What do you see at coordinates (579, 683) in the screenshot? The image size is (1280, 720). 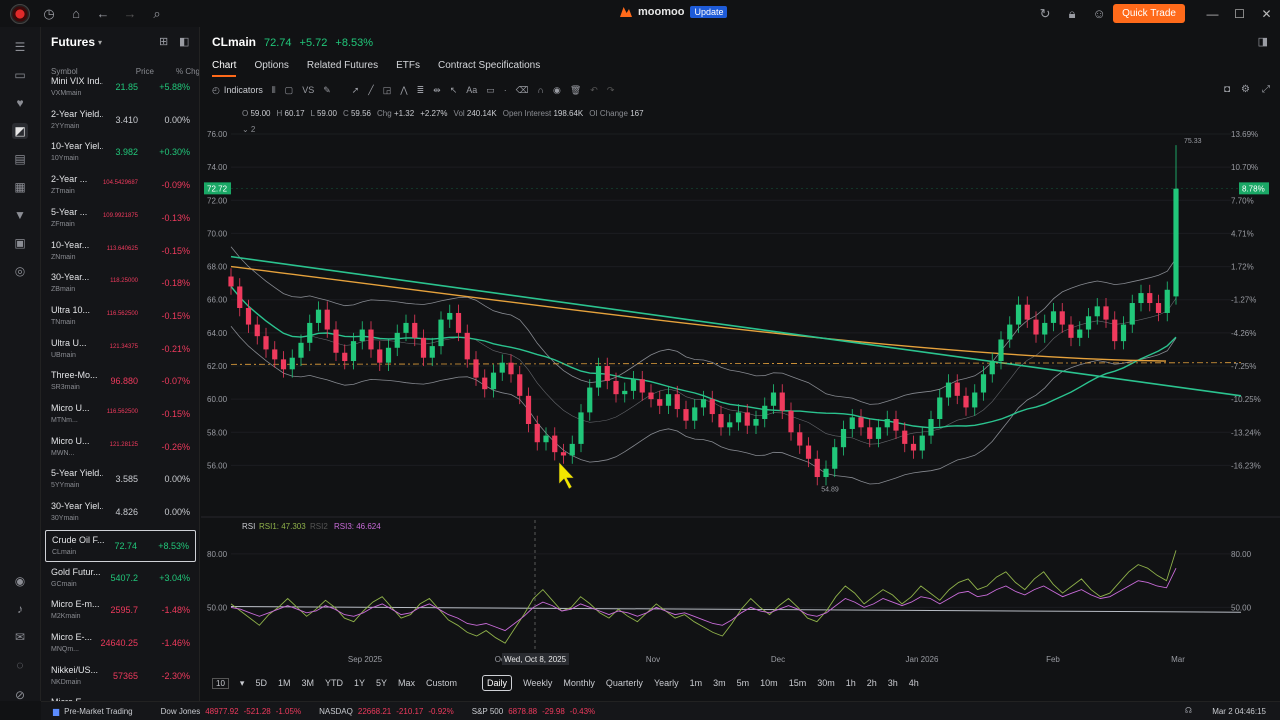 I see `timeframe-monthly: Monthly` at bounding box center [579, 683].